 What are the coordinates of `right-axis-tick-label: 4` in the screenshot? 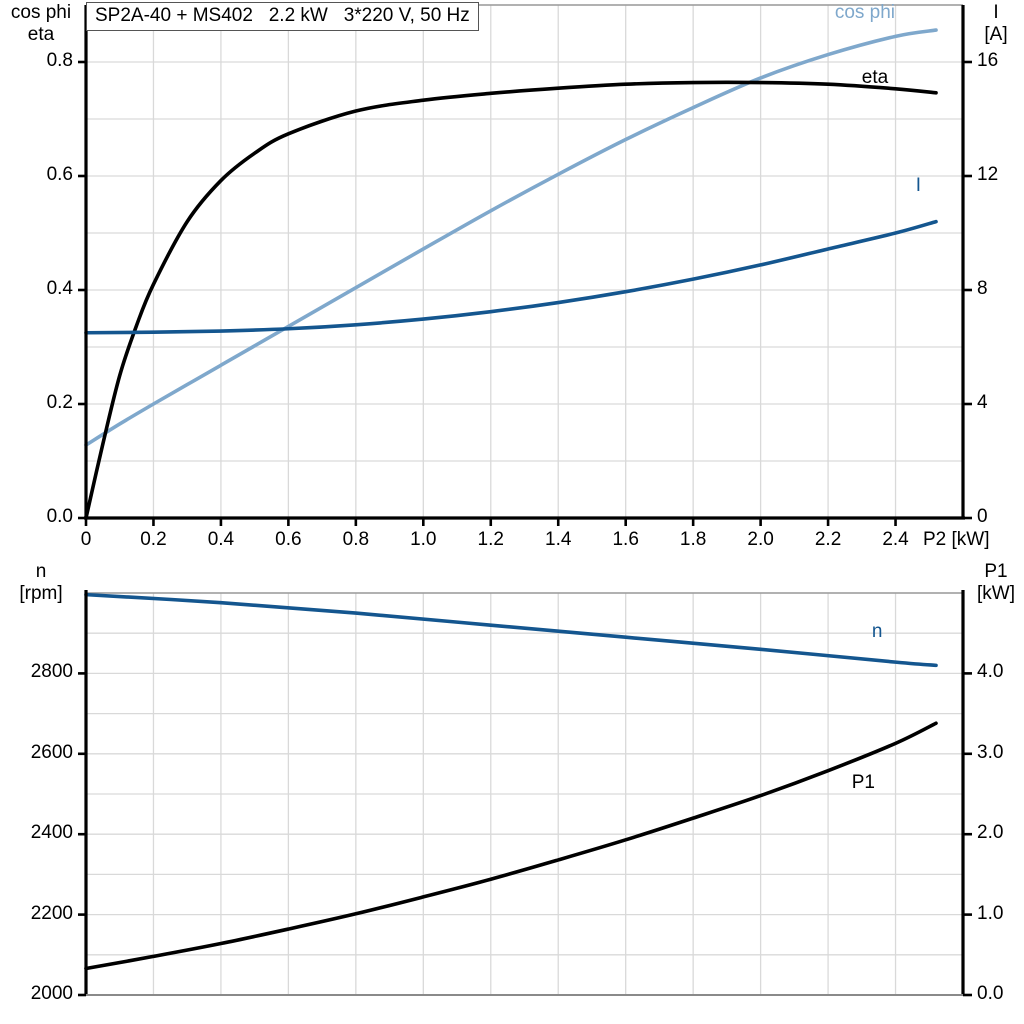 It's located at (982, 402).